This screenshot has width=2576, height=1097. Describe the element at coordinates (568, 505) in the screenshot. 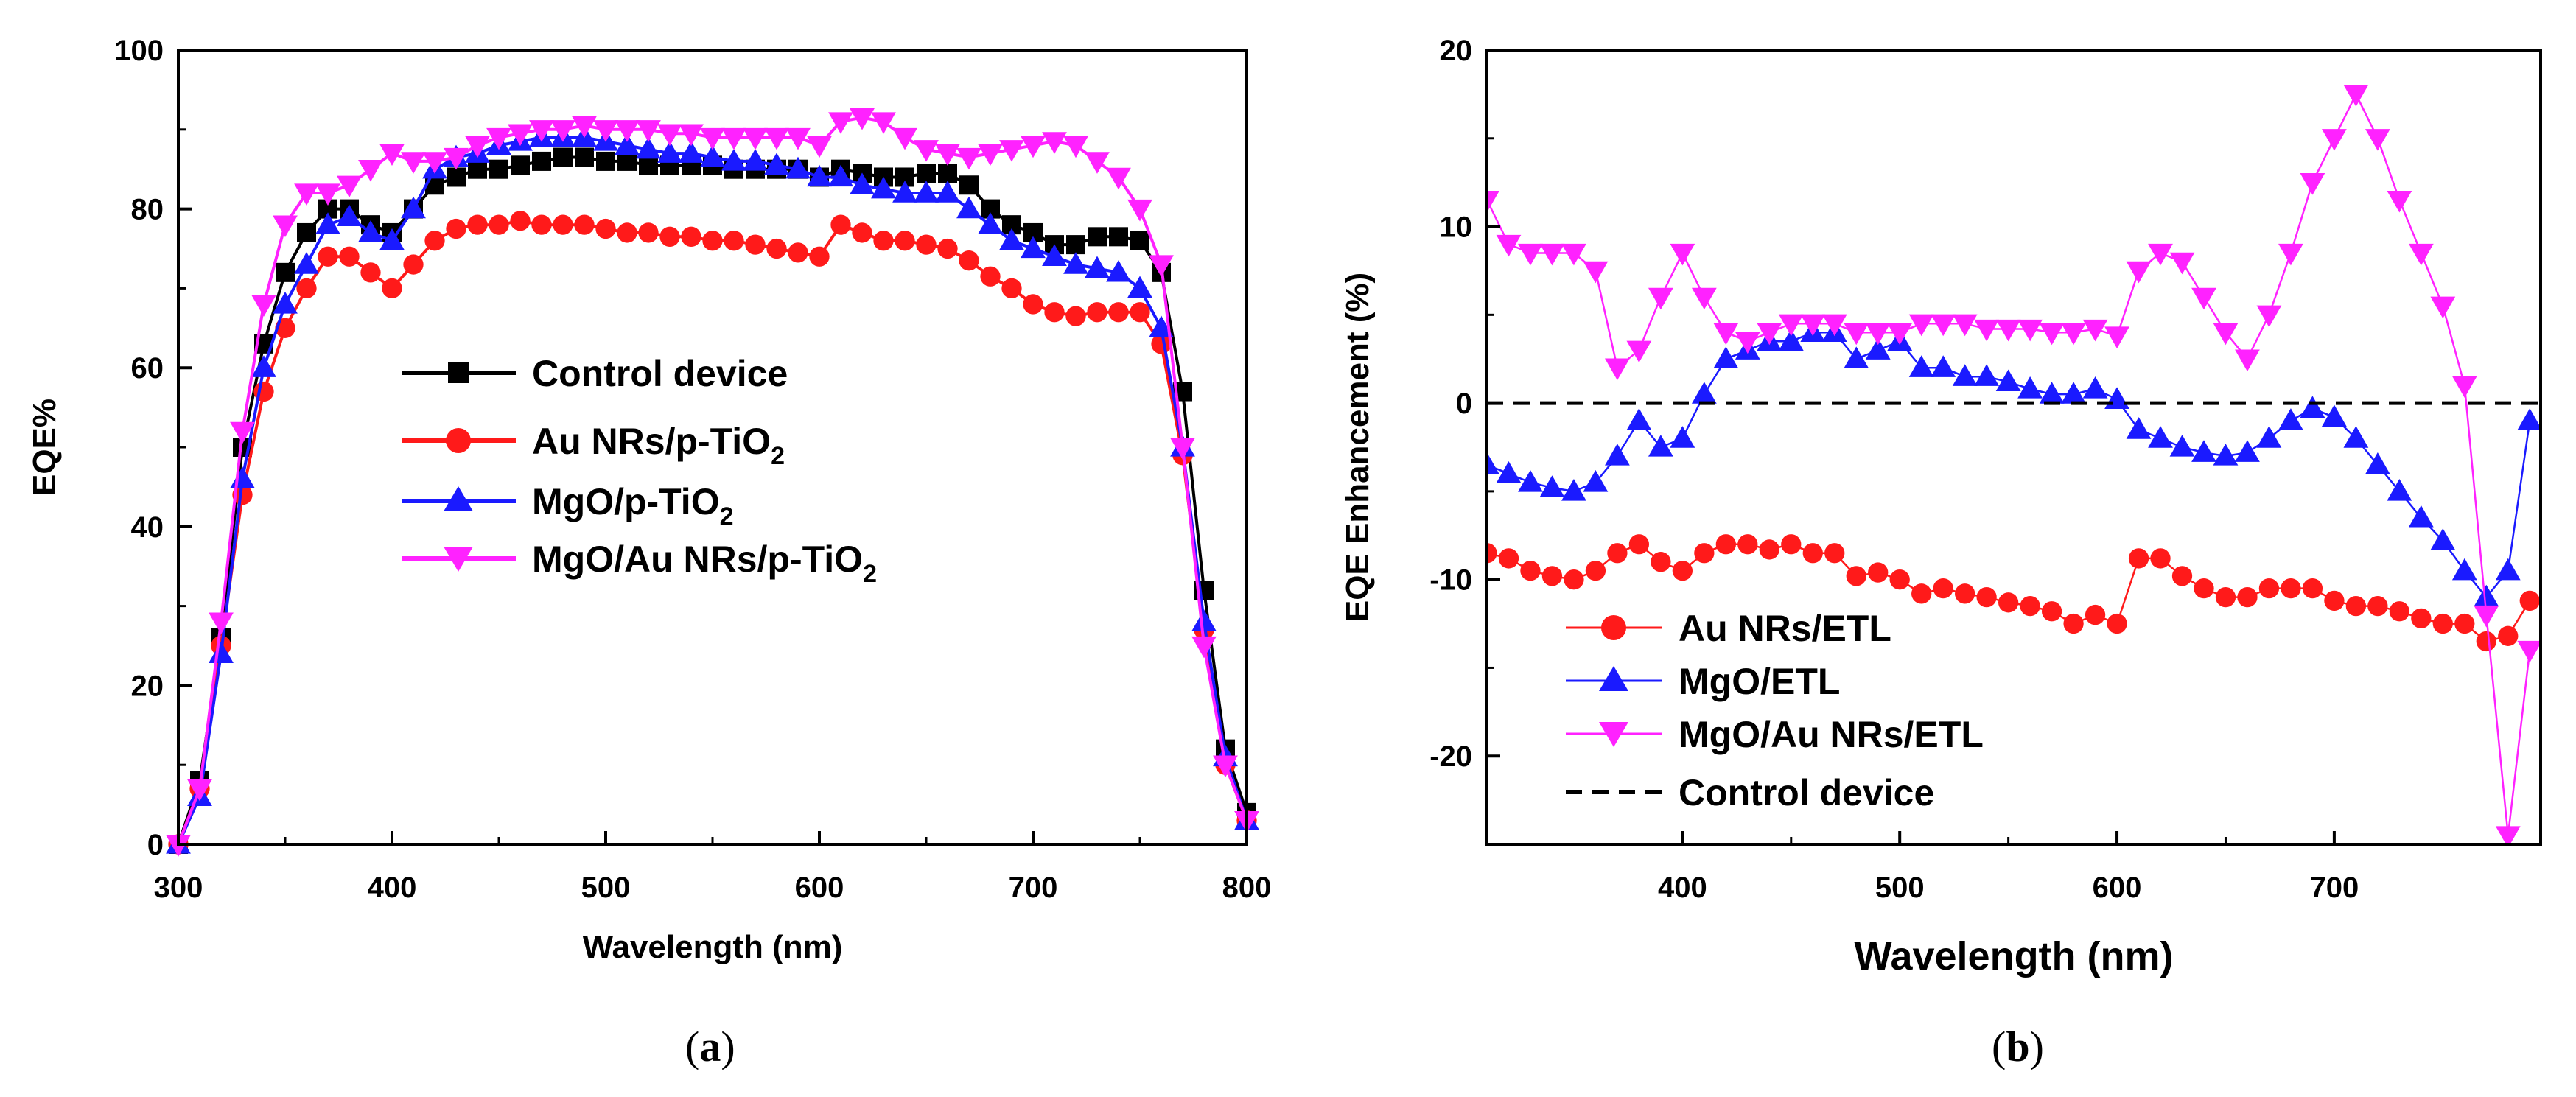

I see `legend-a-mgo: MgO/p-TiO2` at that location.